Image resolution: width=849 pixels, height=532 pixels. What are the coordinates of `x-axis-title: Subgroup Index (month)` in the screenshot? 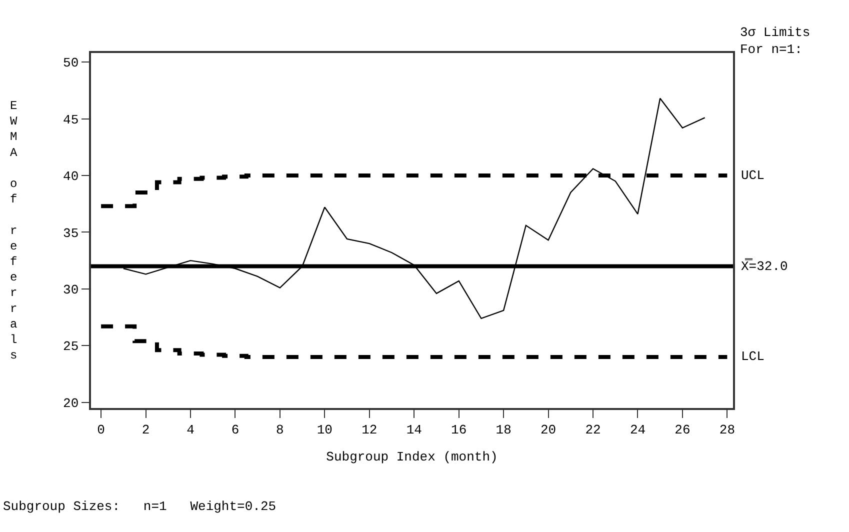 It's located at (412, 456).